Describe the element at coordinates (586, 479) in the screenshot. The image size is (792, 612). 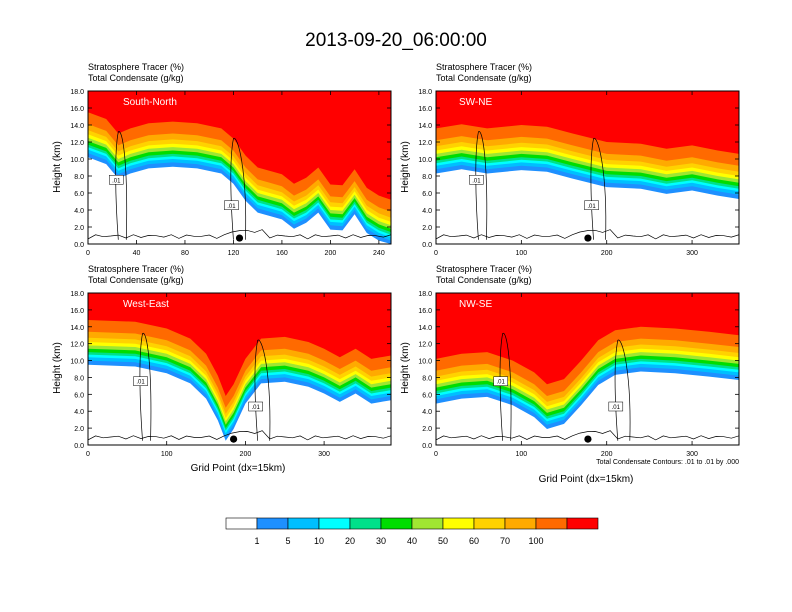
I see `panel-4-xlabel: Grid Point (dx=15km)` at that location.